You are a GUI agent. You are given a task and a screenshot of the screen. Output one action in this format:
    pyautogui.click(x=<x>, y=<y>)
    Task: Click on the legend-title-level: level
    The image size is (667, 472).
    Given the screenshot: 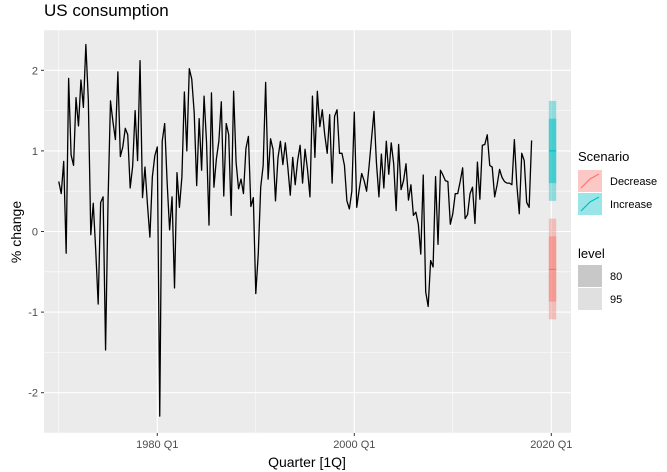 What is the action you would take?
    pyautogui.click(x=591, y=253)
    